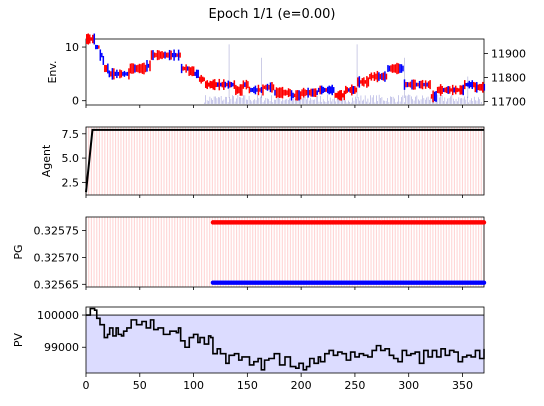 This screenshot has width=544, height=406. What do you see at coordinates (508, 77) in the screenshot?
I see `y2-tick-label: 11800` at bounding box center [508, 77].